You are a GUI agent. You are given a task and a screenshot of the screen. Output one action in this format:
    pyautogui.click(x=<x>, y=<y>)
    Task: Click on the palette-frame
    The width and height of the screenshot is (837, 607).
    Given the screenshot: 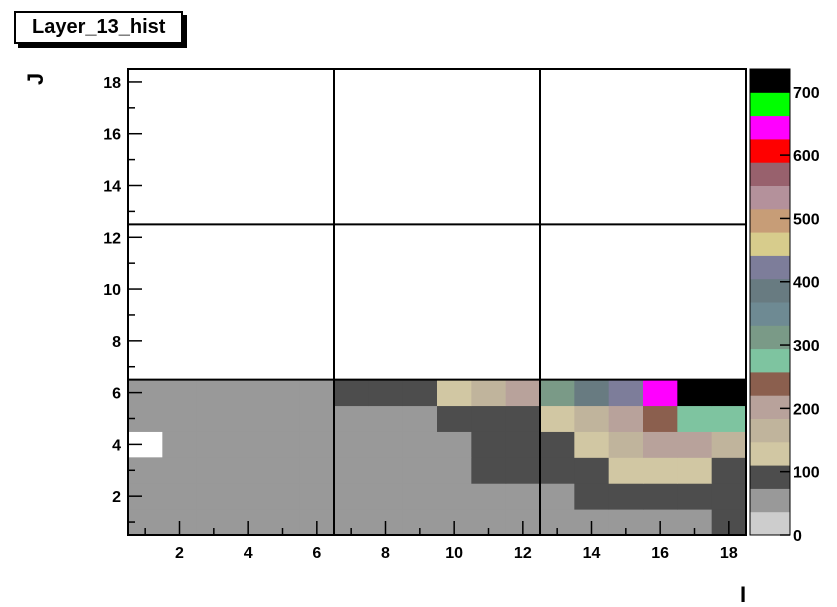 What is the action you would take?
    pyautogui.click(x=770, y=302)
    